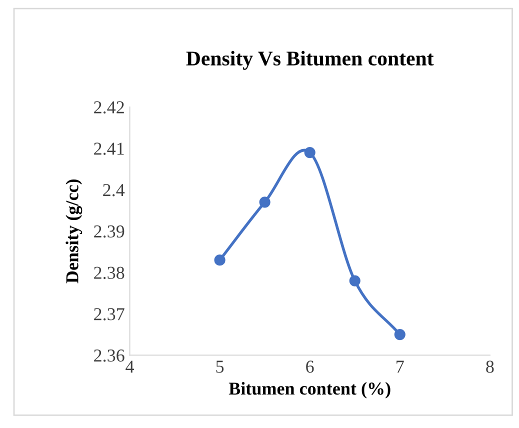  What do you see at coordinates (74, 232) in the screenshot?
I see `y-axis-title: Density (g/cc)` at bounding box center [74, 232].